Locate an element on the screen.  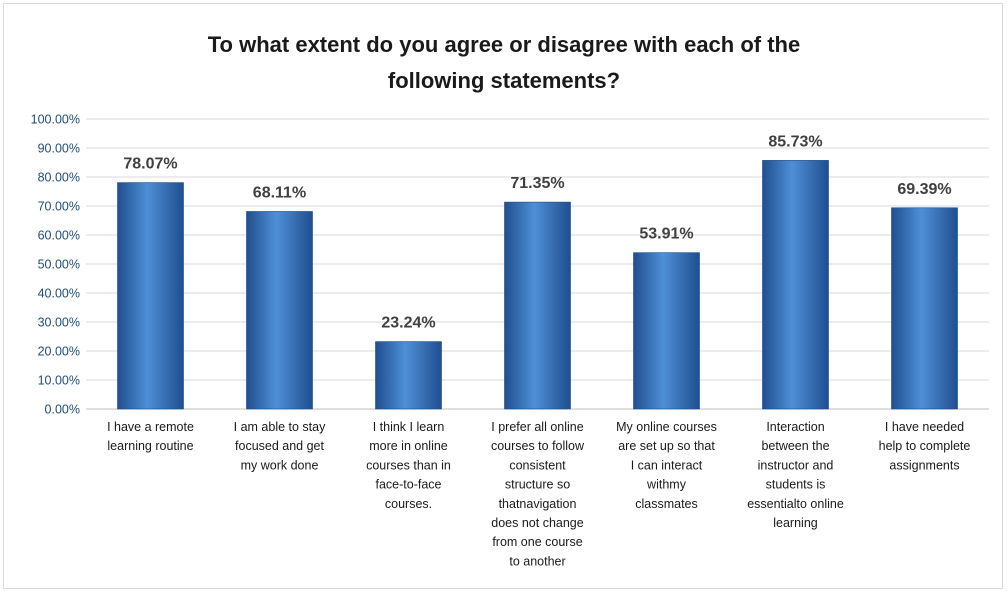
y-tick-label: 10.00% is located at coordinates (59, 381).